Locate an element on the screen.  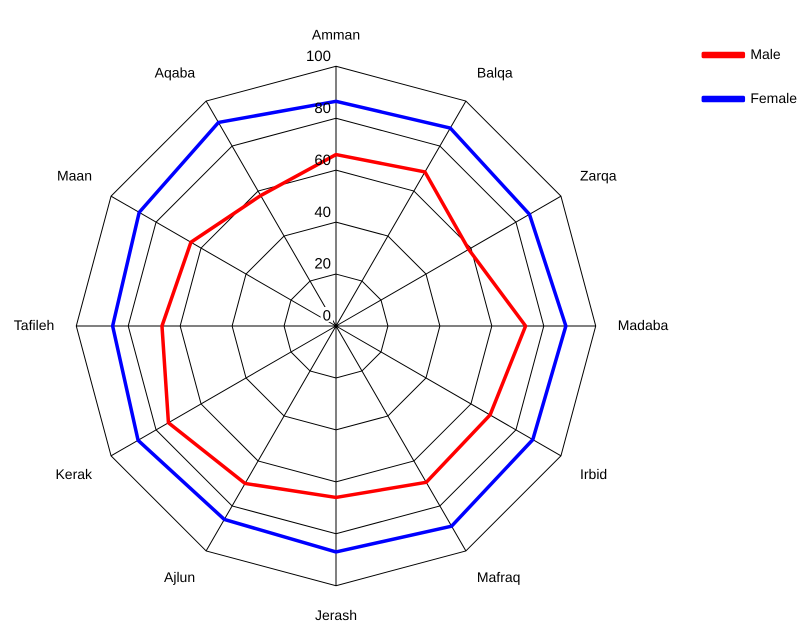
spoke-label: Zarqa is located at coordinates (598, 176).